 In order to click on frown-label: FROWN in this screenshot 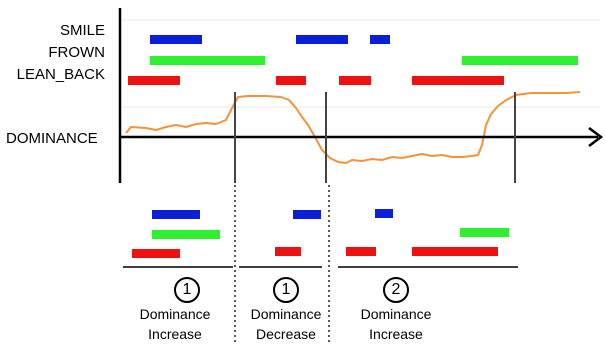, I will do `click(76, 52)`.